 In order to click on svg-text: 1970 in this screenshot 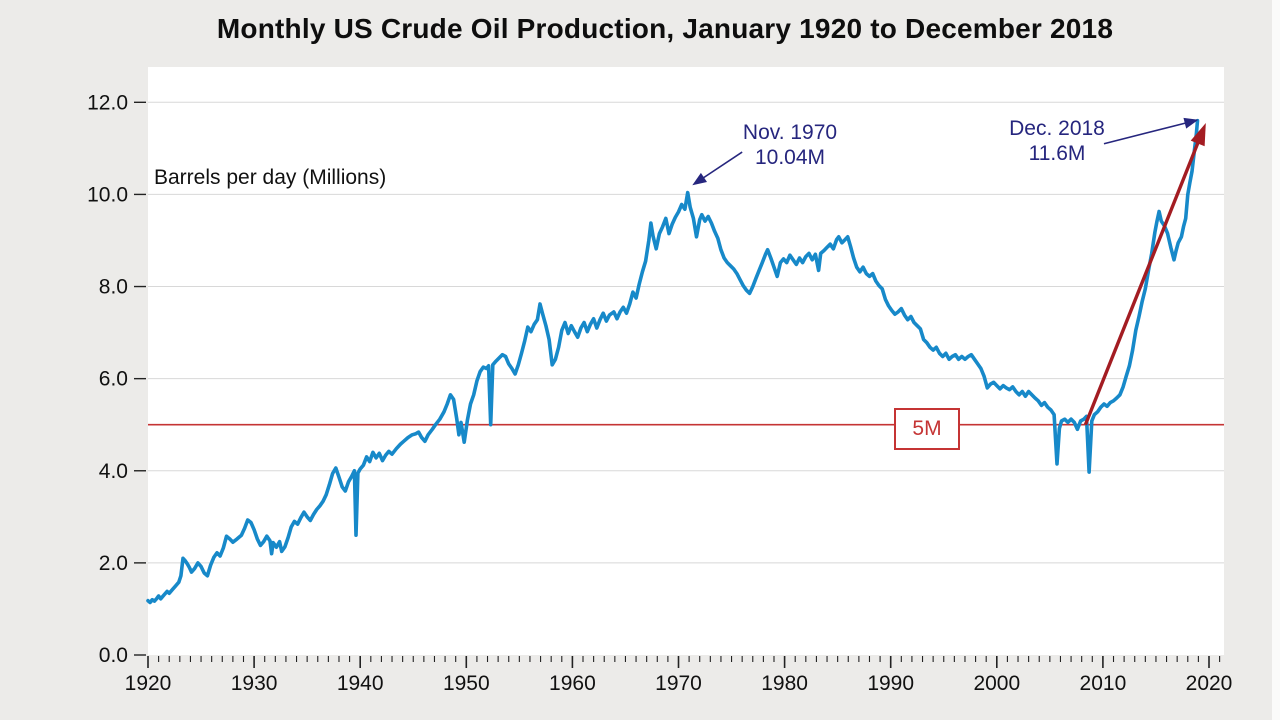, I will do `click(678, 683)`.